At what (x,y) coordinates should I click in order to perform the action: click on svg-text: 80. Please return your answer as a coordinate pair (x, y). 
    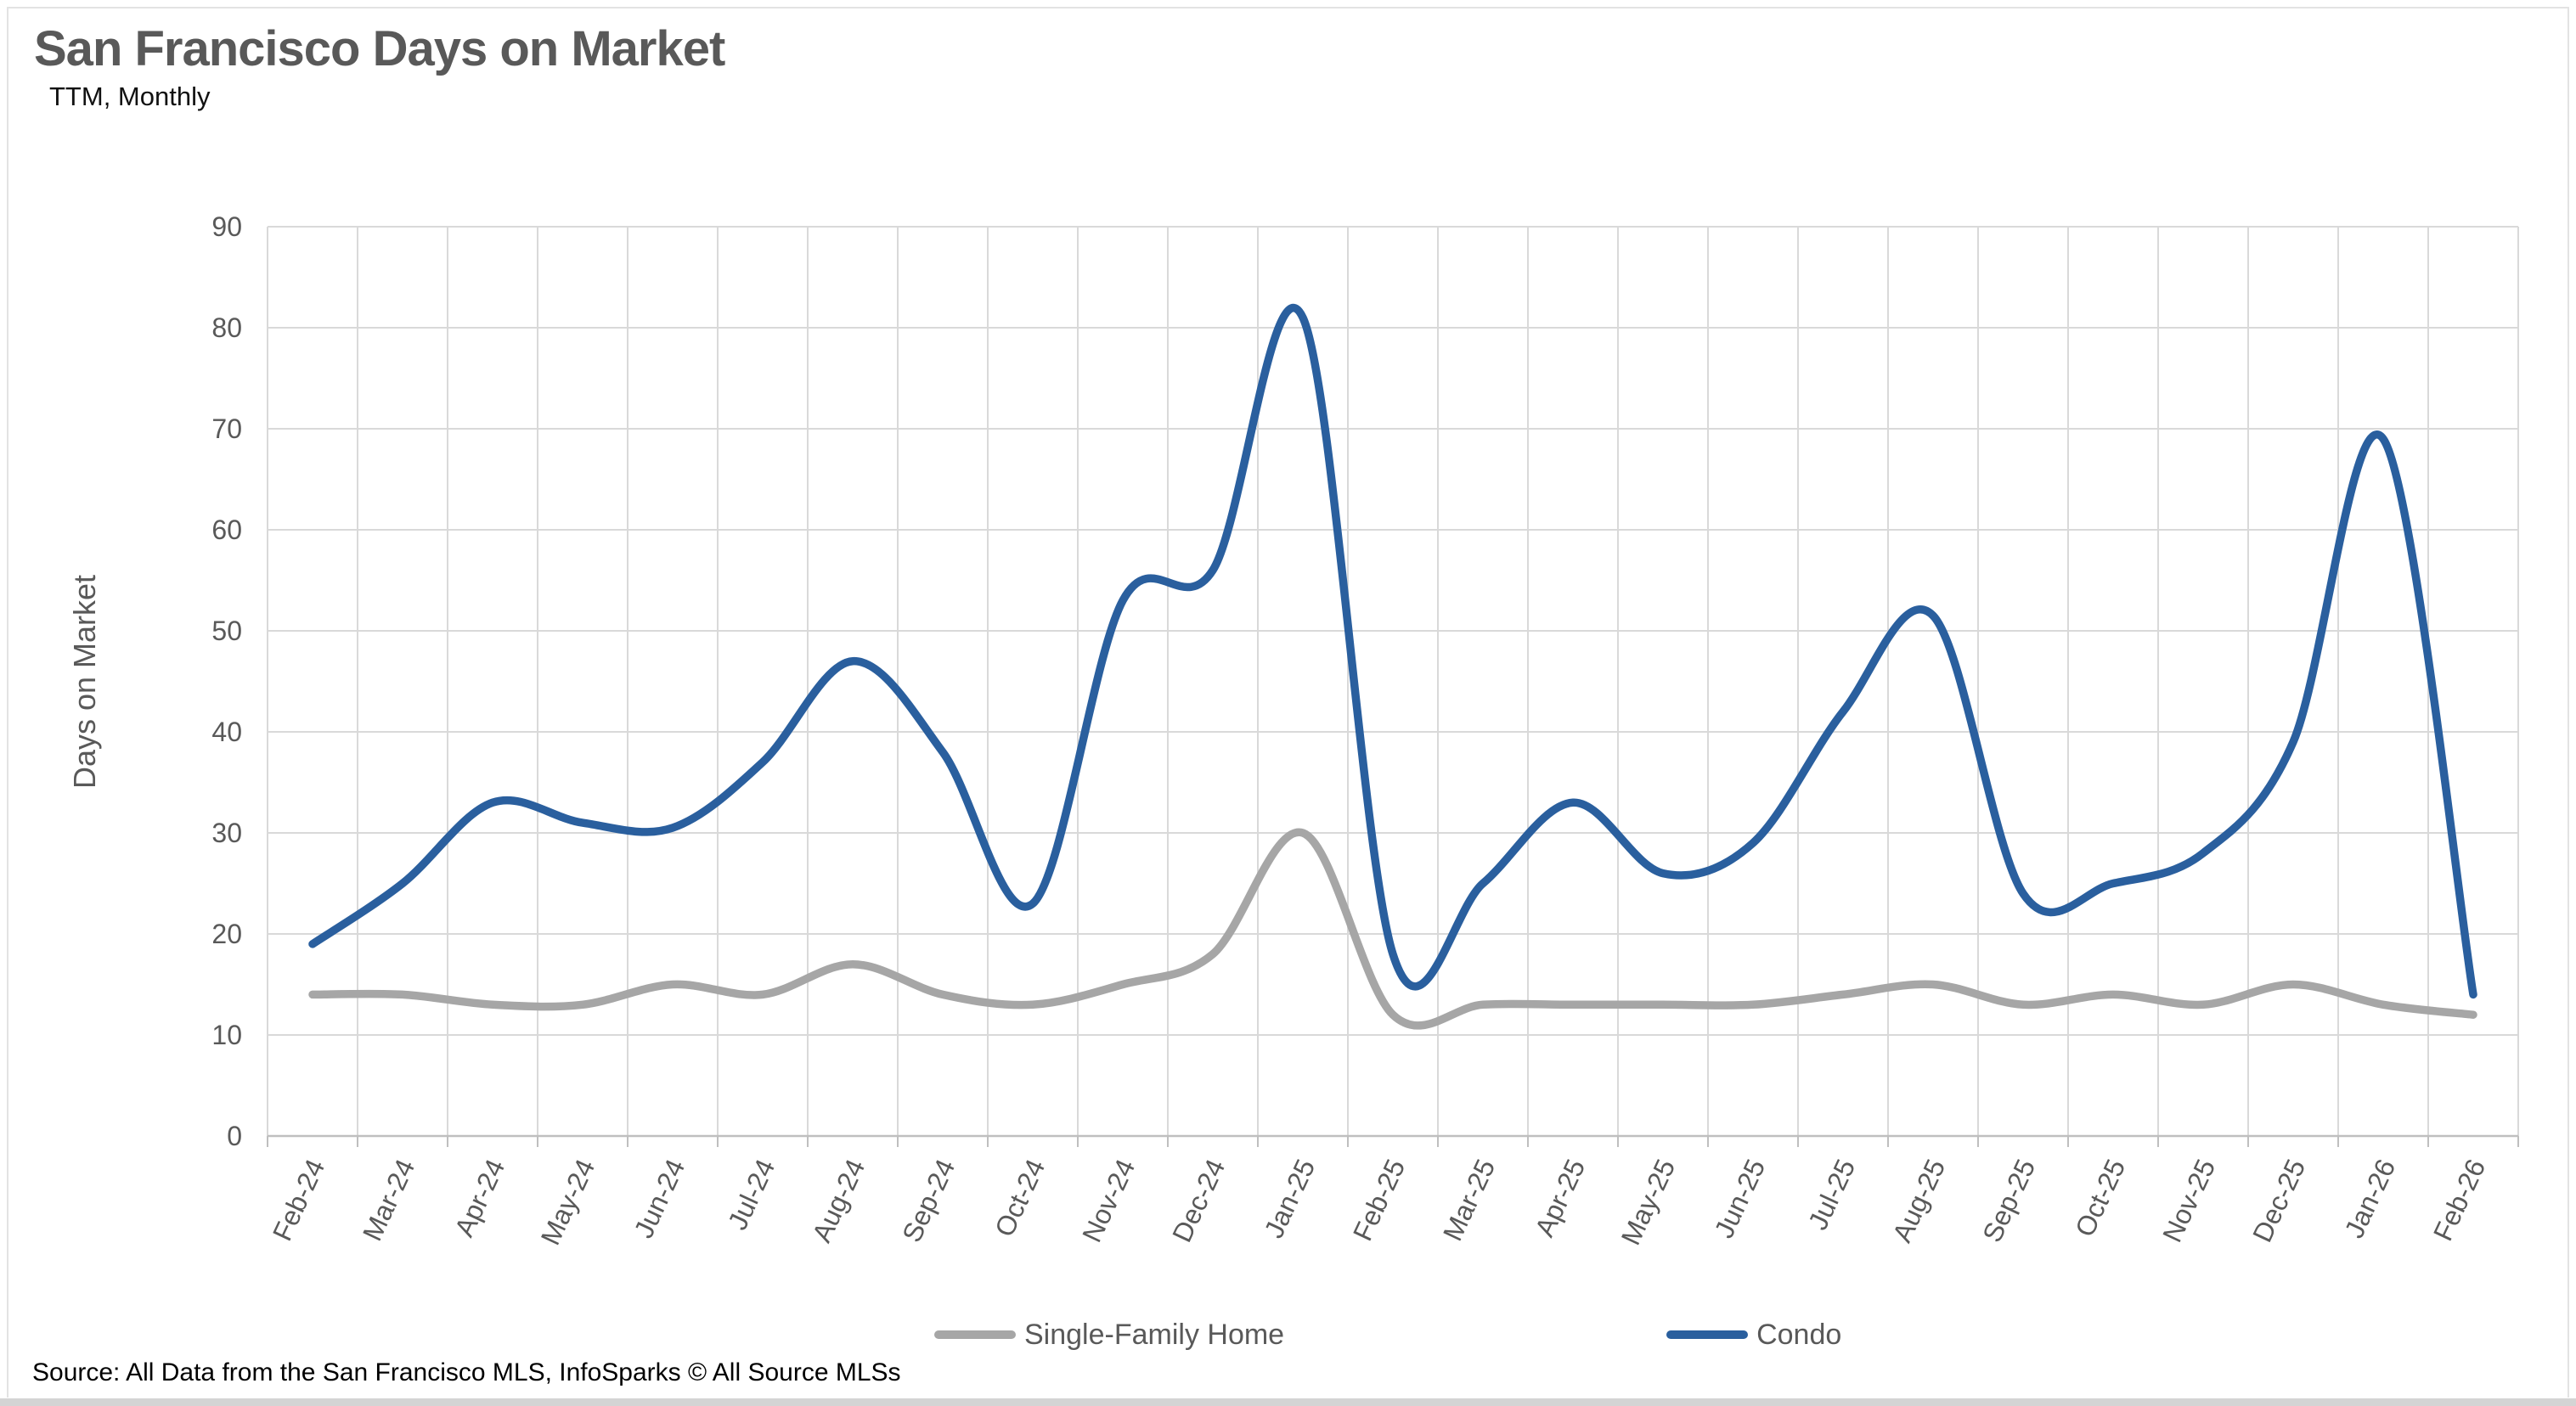
    Looking at the image, I should click on (226, 327).